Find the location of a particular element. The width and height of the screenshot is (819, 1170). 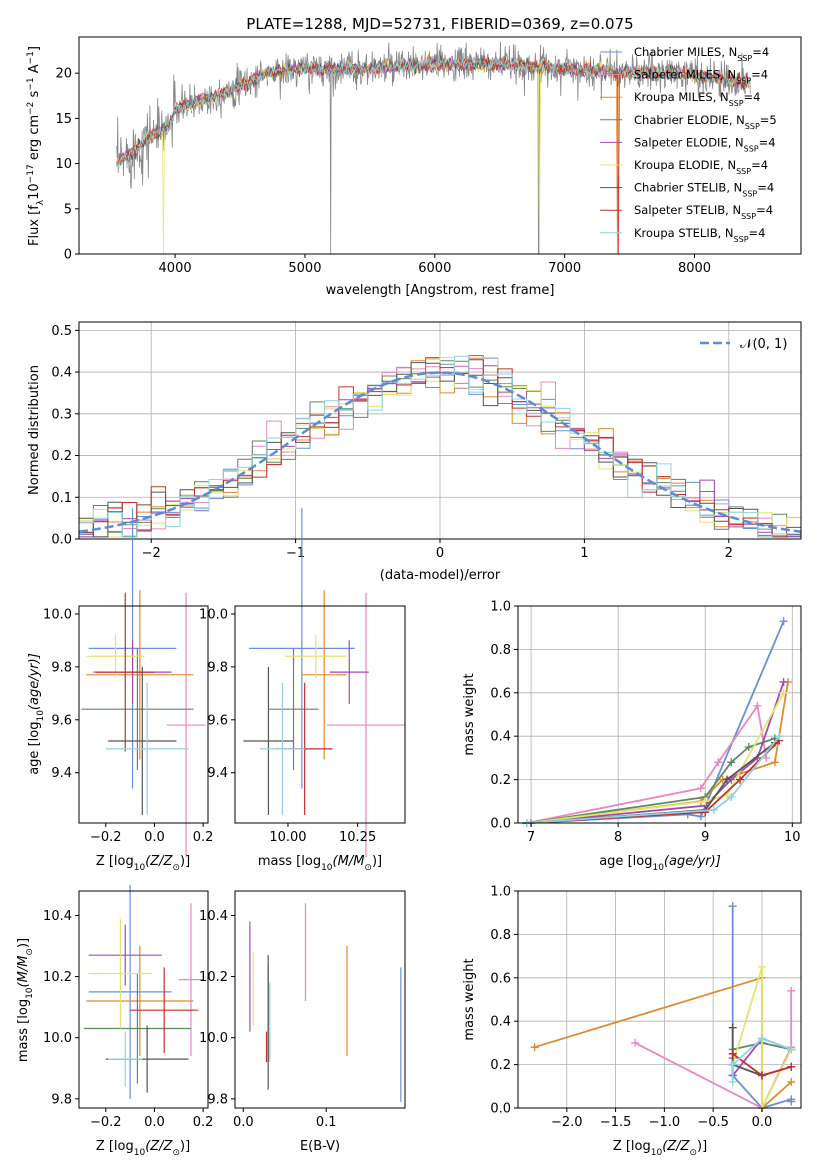

spectrum-legend-label-6: Kroupa ELODIE, NSSP=4 is located at coordinates (701, 167).